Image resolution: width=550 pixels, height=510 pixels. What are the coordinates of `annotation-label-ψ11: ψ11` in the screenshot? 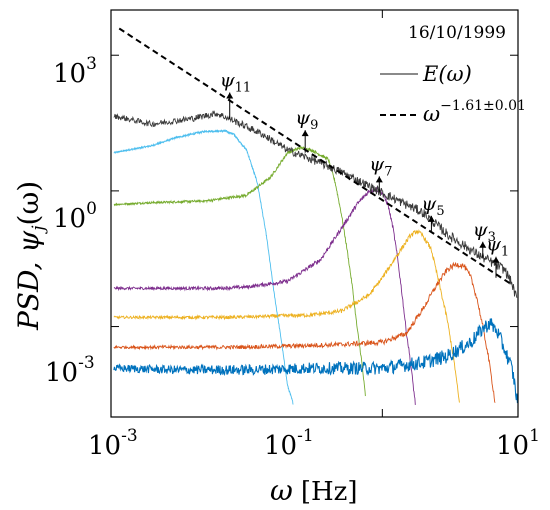 It's located at (235, 82).